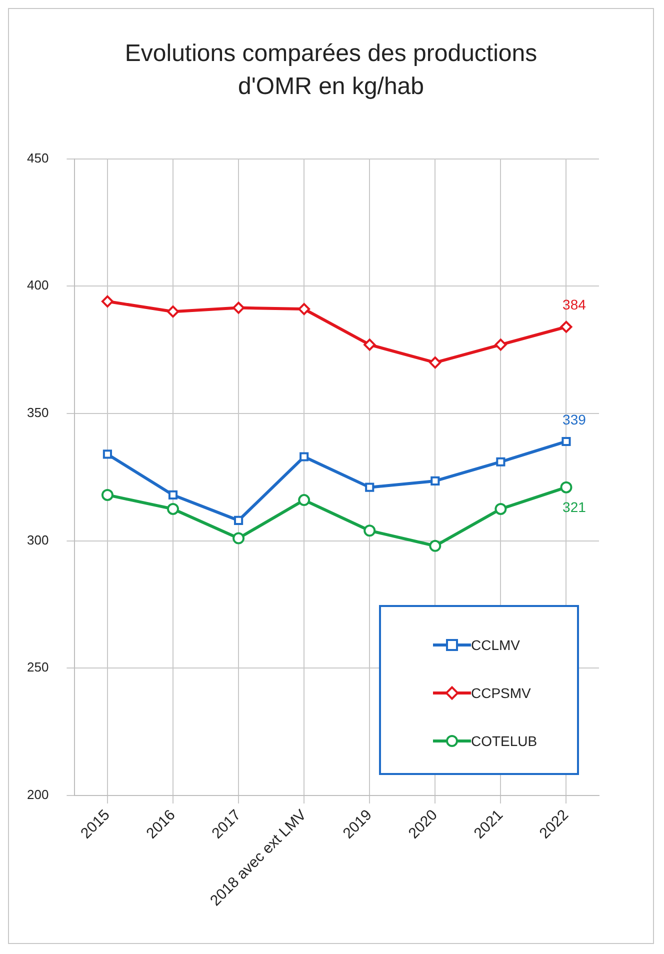 This screenshot has width=664, height=954. I want to click on y-tick-label: 350, so click(37, 412).